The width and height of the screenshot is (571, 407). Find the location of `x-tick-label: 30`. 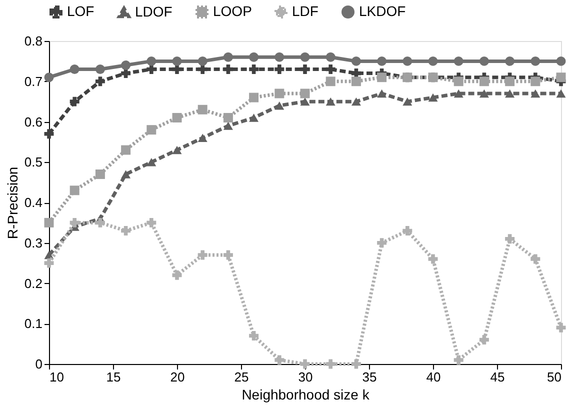

x-tick-label: 30 is located at coordinates (305, 377).